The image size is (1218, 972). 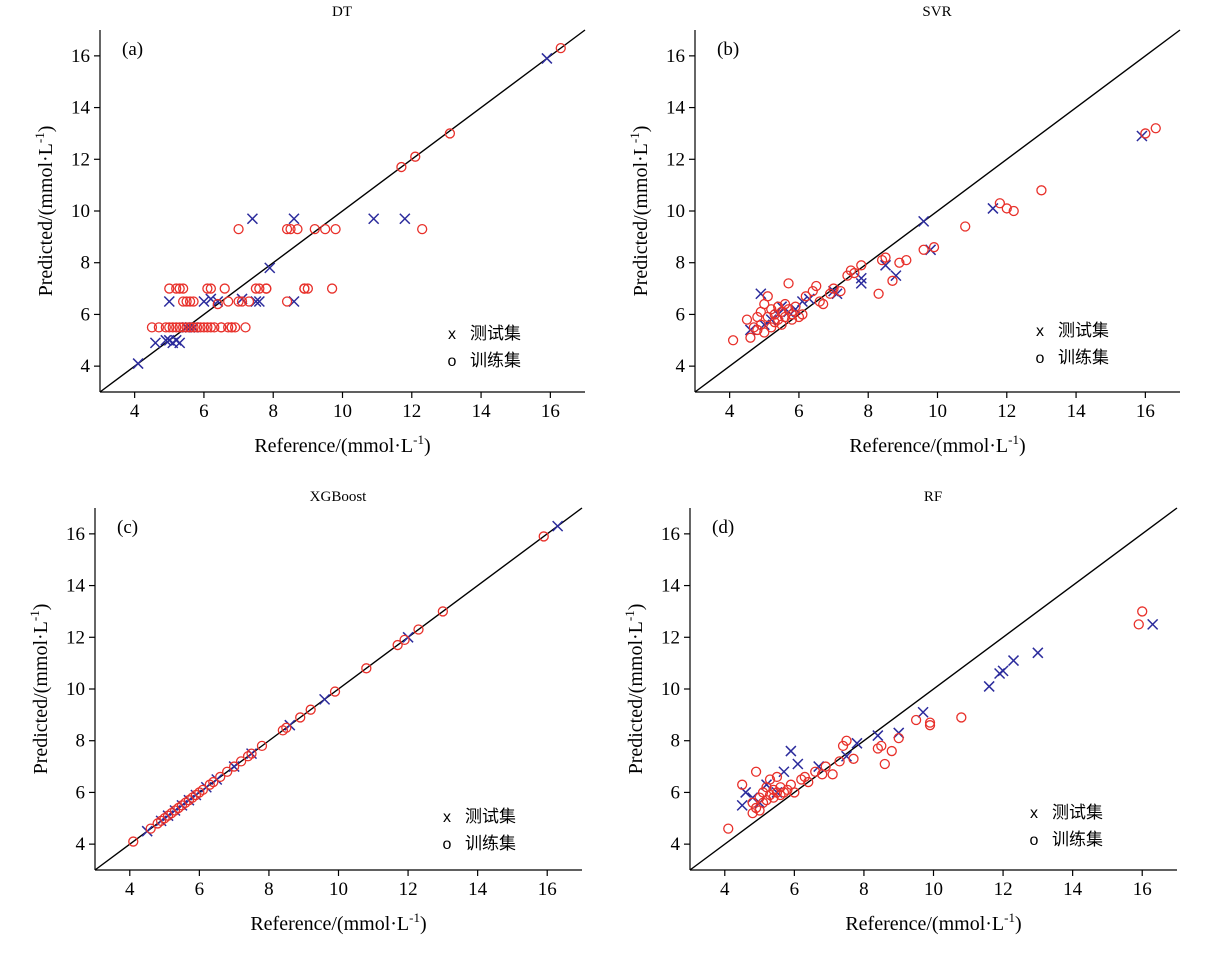 I want to click on legend-train-label: 训练集, so click(x=1077, y=840).